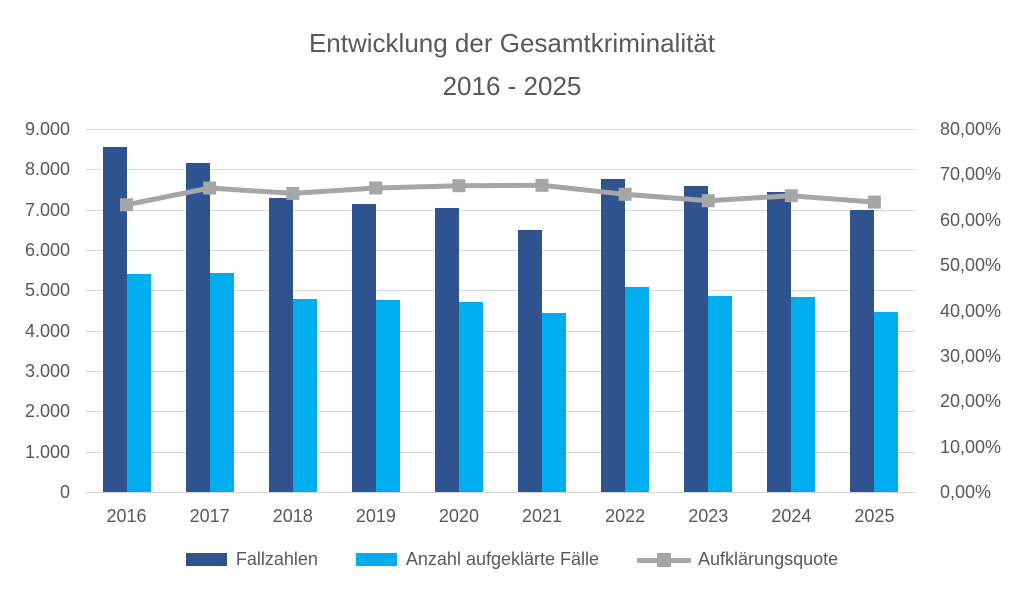  What do you see at coordinates (971, 219) in the screenshot?
I see `right-axis-tick: 60,00%` at bounding box center [971, 219].